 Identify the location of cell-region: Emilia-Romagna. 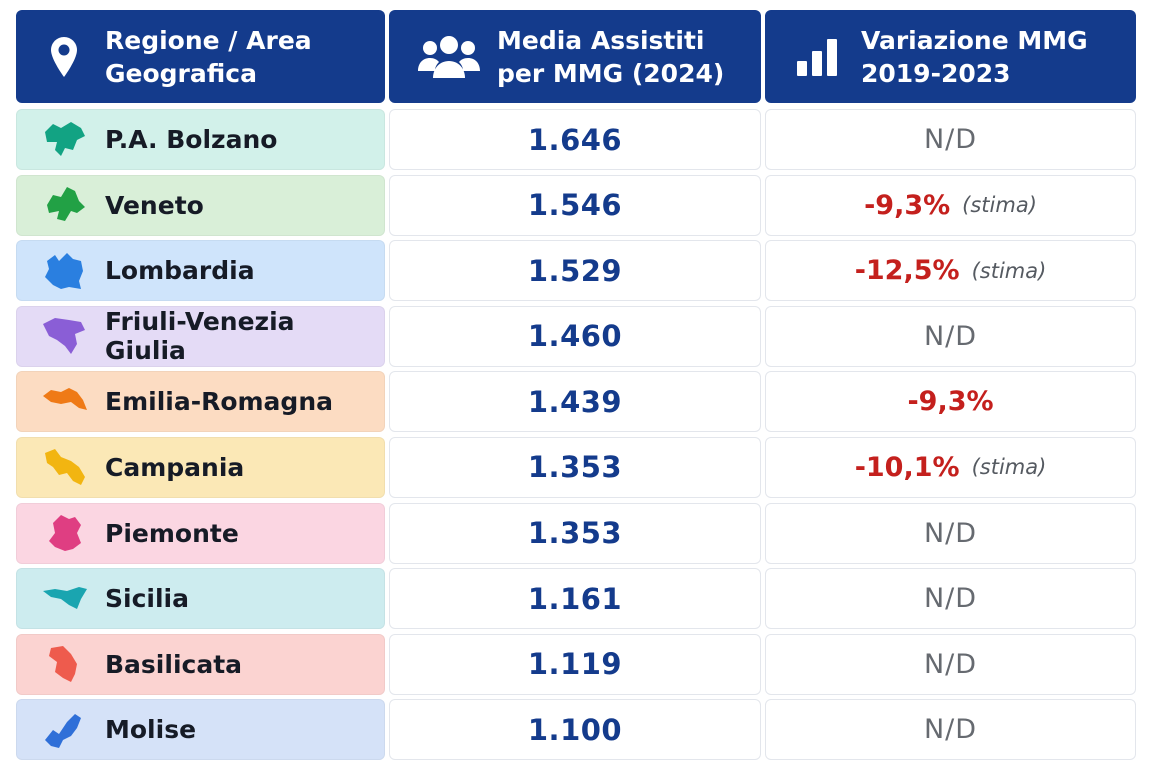
(200, 402).